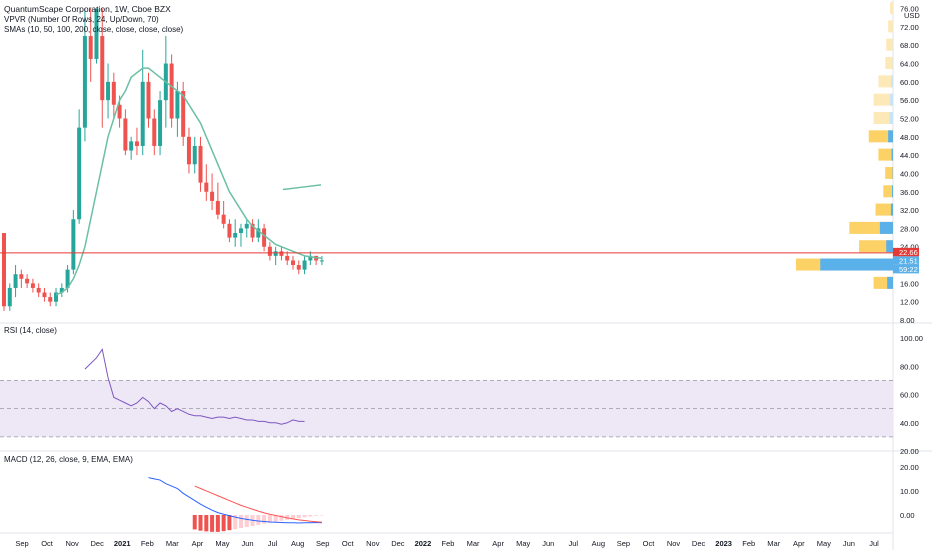  I want to click on time-tick-label: May, so click(824, 543).